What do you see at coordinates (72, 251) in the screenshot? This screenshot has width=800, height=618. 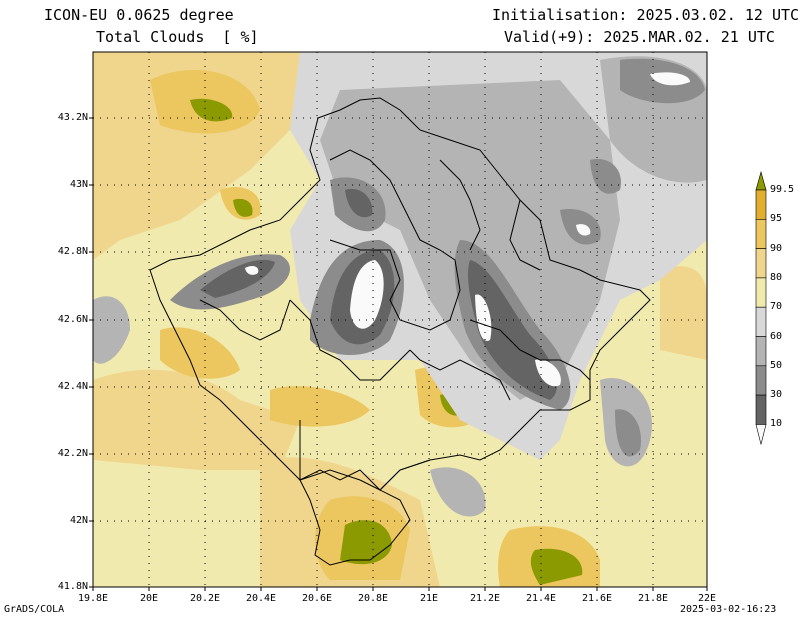 I see `lat-tick-label: 42.8N` at bounding box center [72, 251].